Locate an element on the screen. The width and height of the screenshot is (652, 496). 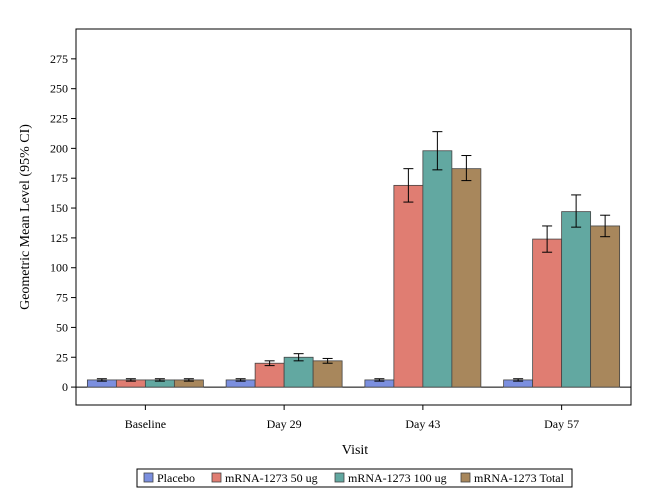
x-axis-title: Visit is located at coordinates (355, 450).